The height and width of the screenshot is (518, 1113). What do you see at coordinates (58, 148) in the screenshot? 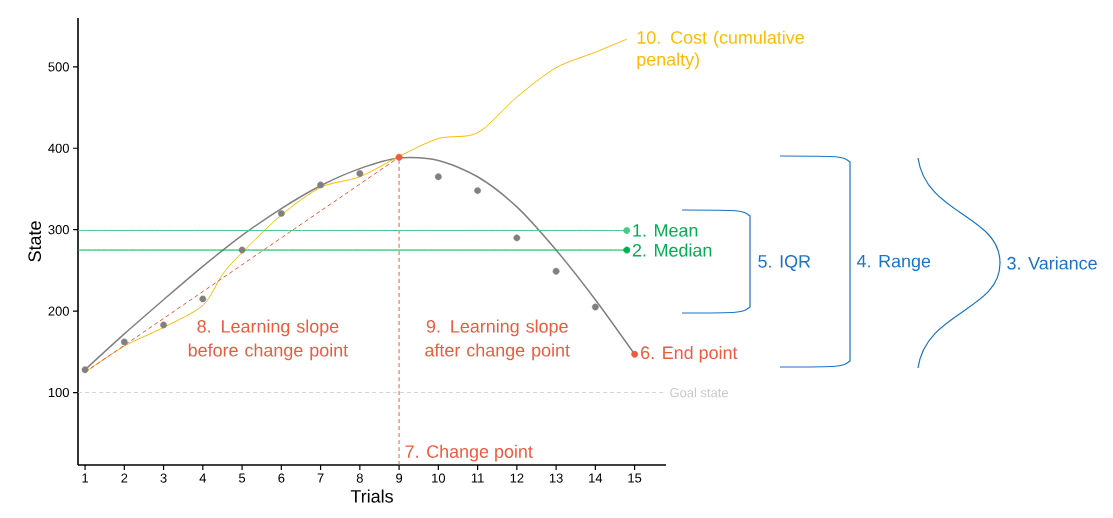
I see `y-tick-label: 400` at bounding box center [58, 148].